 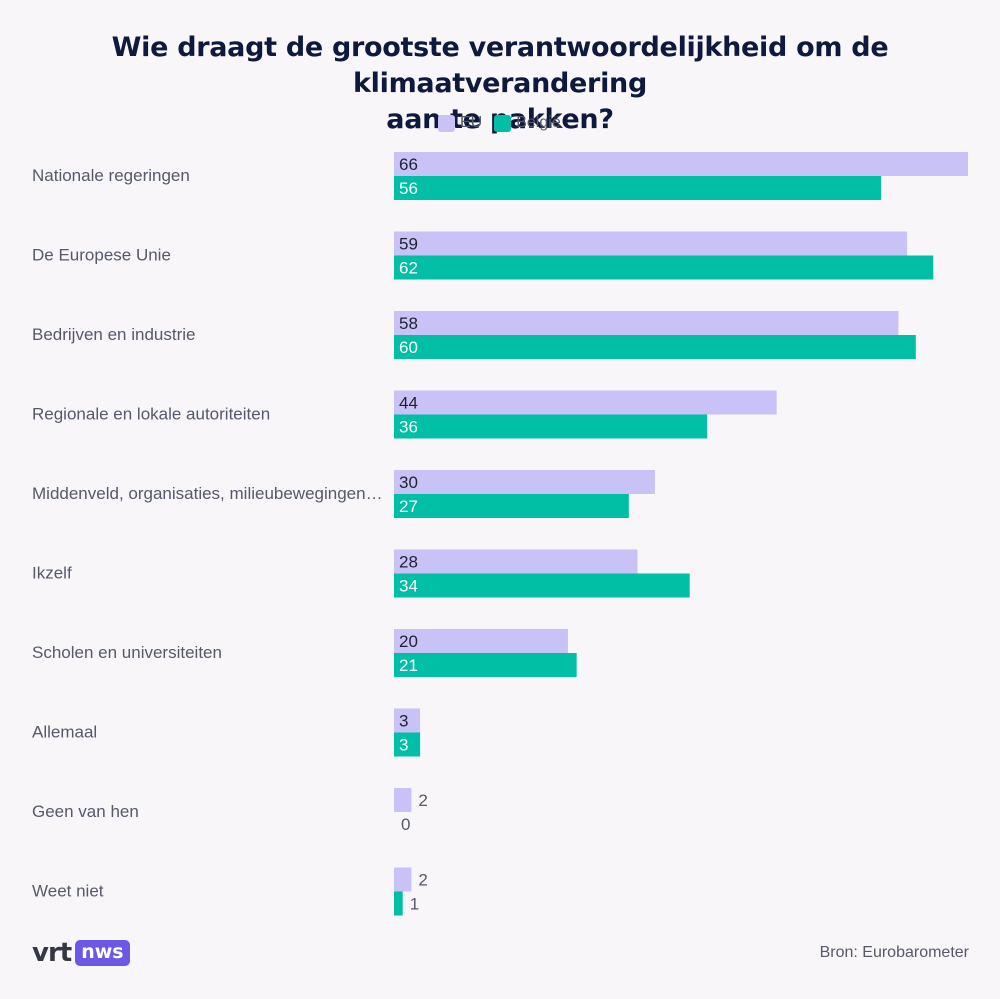 What do you see at coordinates (151, 414) in the screenshot?
I see `category-label: Regionale en lokale autoriteiten` at bounding box center [151, 414].